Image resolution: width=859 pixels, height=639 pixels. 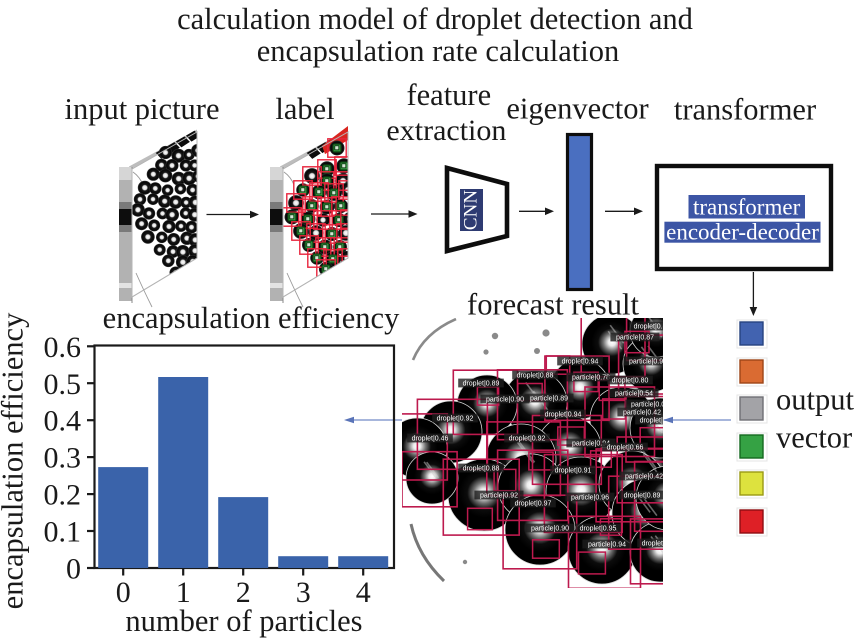 What do you see at coordinates (625, 448) in the screenshot?
I see `svg-text: droplet|0.66` at bounding box center [625, 448].